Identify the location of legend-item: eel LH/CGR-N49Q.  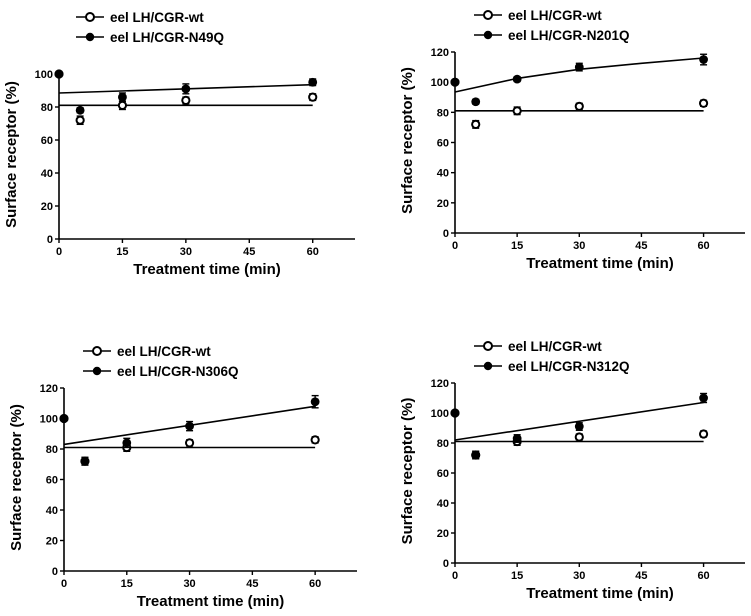
(150, 37).